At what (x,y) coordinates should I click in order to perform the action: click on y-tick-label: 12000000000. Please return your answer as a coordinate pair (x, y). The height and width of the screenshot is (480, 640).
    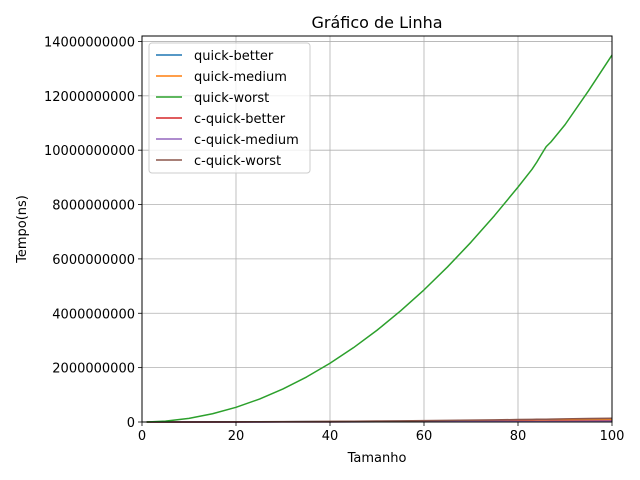
    Looking at the image, I should click on (89, 97).